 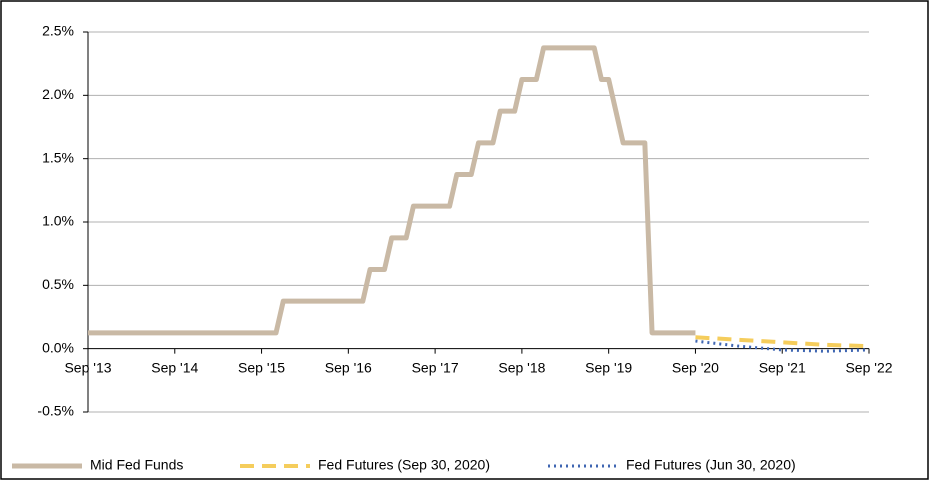 What do you see at coordinates (58, 284) in the screenshot?
I see `y-tick-label: 0.5%` at bounding box center [58, 284].